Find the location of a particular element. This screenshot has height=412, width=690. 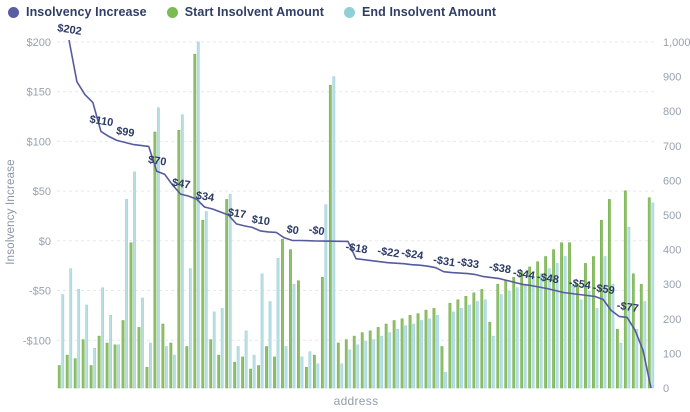

point-label: -$77 is located at coordinates (628, 307).